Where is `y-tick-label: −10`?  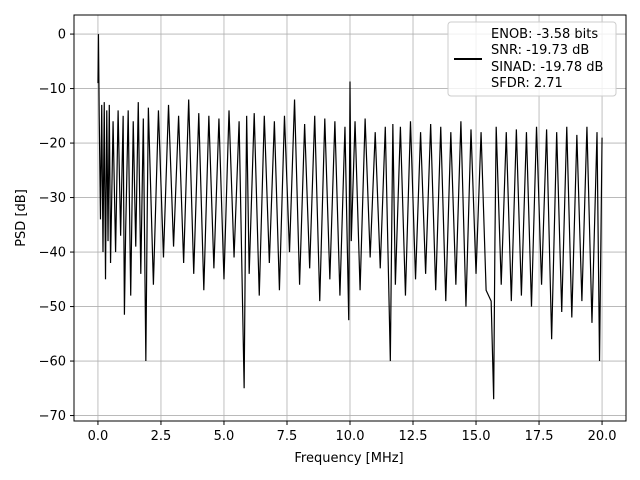
y-tick-label: −10 is located at coordinates (52, 89).